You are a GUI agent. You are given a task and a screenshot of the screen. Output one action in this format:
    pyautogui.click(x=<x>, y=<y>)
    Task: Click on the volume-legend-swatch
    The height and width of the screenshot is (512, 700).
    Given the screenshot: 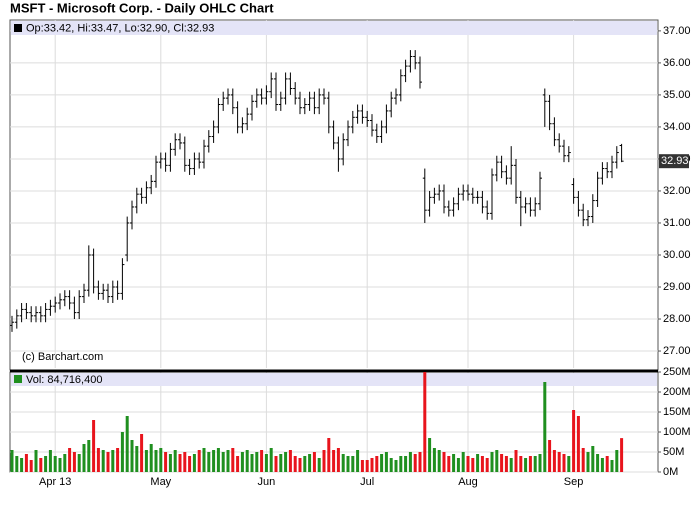 What is the action you would take?
    pyautogui.click(x=18, y=379)
    